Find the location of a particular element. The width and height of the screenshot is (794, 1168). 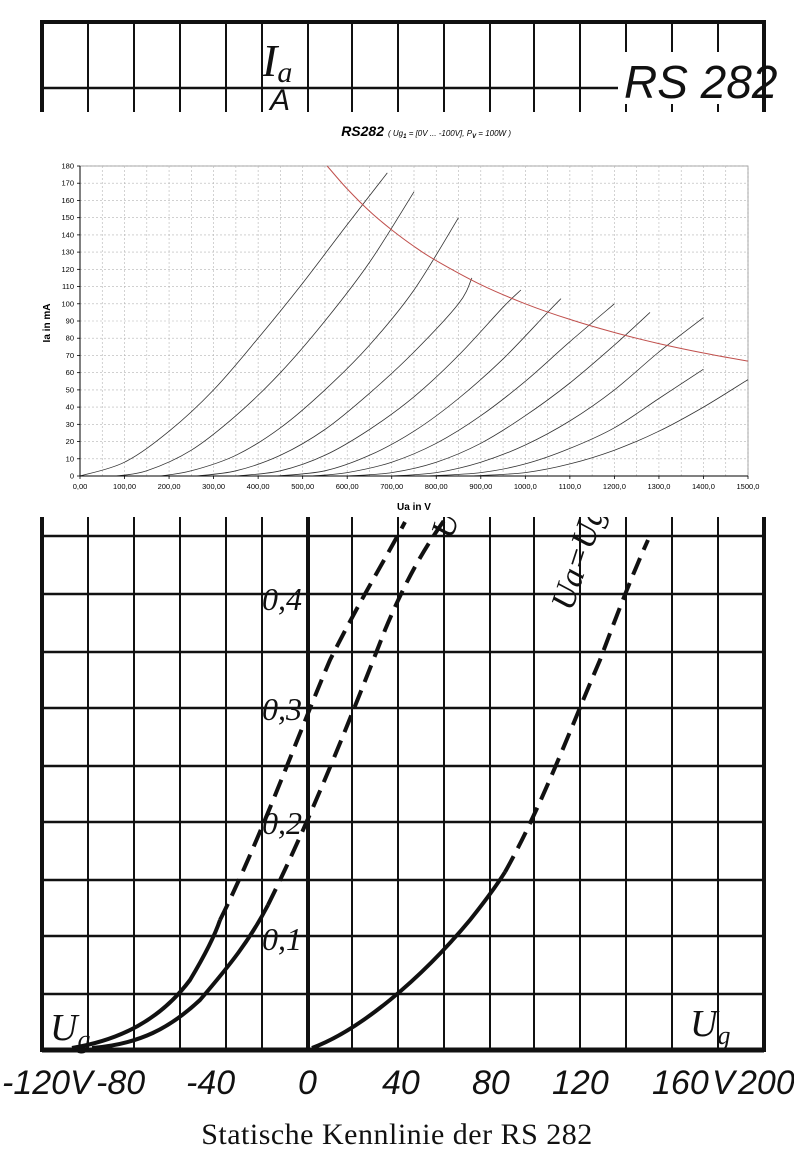

y-tick-label: 30 is located at coordinates (70, 424).